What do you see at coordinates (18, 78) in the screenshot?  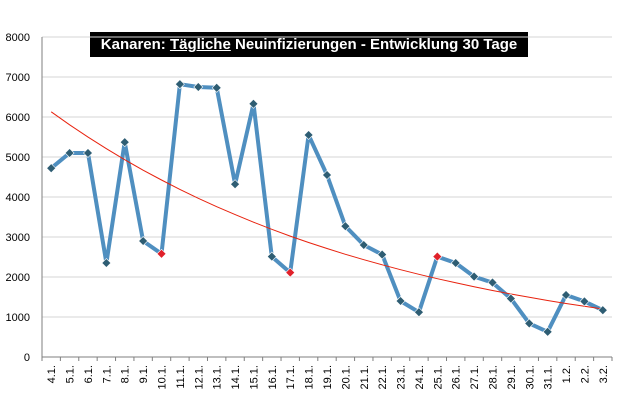 I see `y-tick-label-7: 7000` at bounding box center [18, 78].